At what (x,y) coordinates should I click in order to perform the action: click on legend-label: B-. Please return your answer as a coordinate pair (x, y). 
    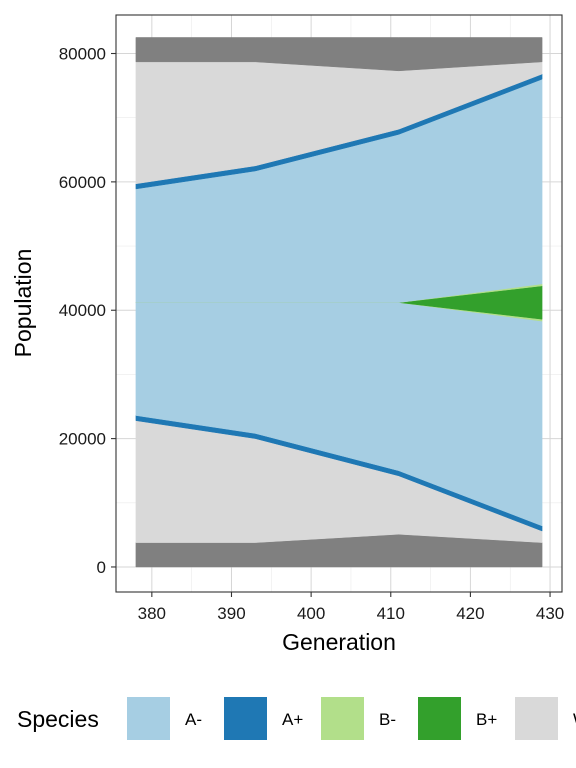
    Looking at the image, I should click on (387, 719).